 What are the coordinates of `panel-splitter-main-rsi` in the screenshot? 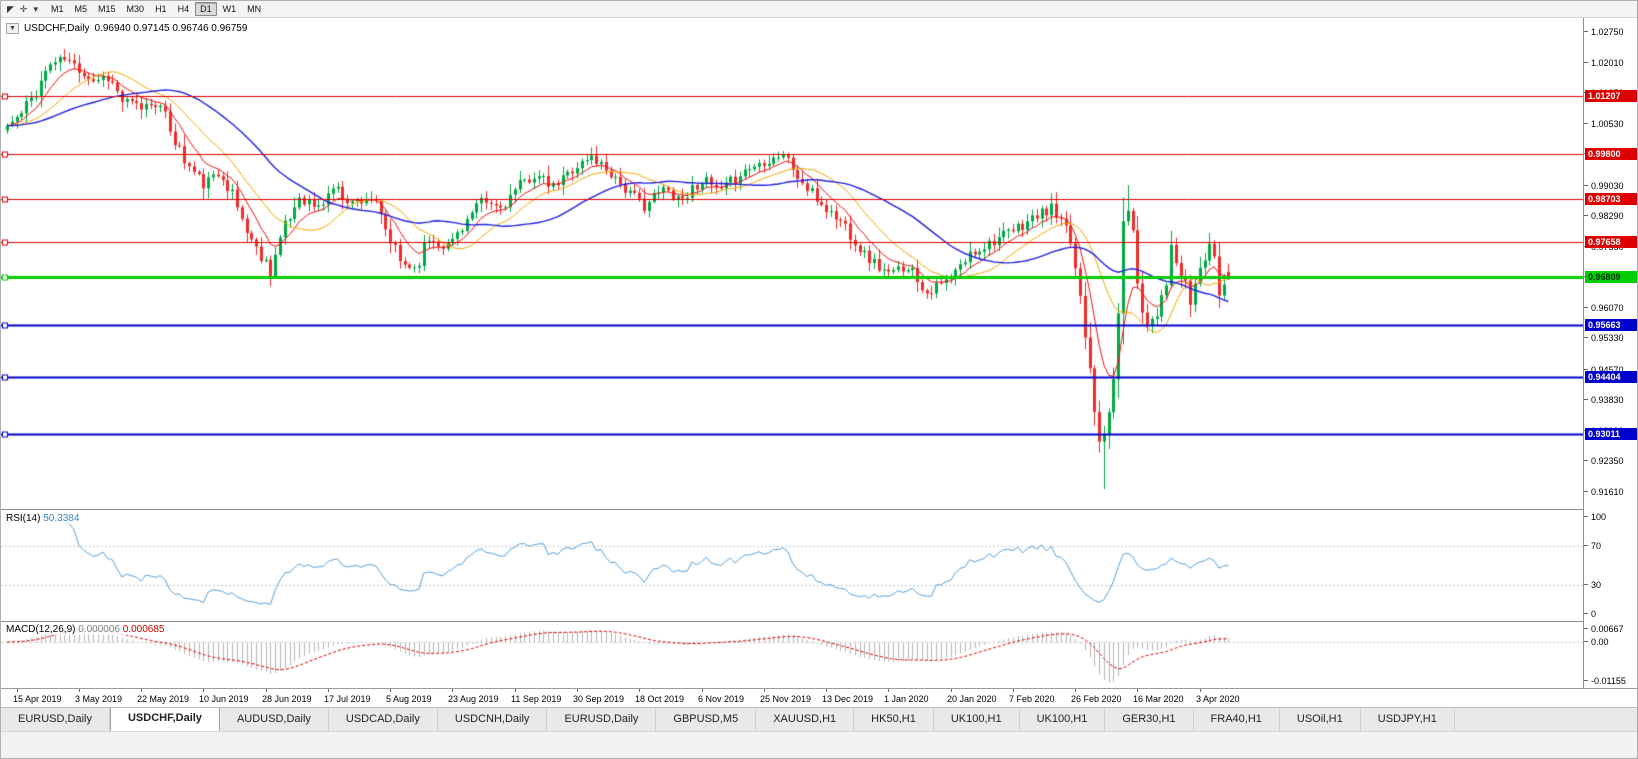 It's located at (792, 509).